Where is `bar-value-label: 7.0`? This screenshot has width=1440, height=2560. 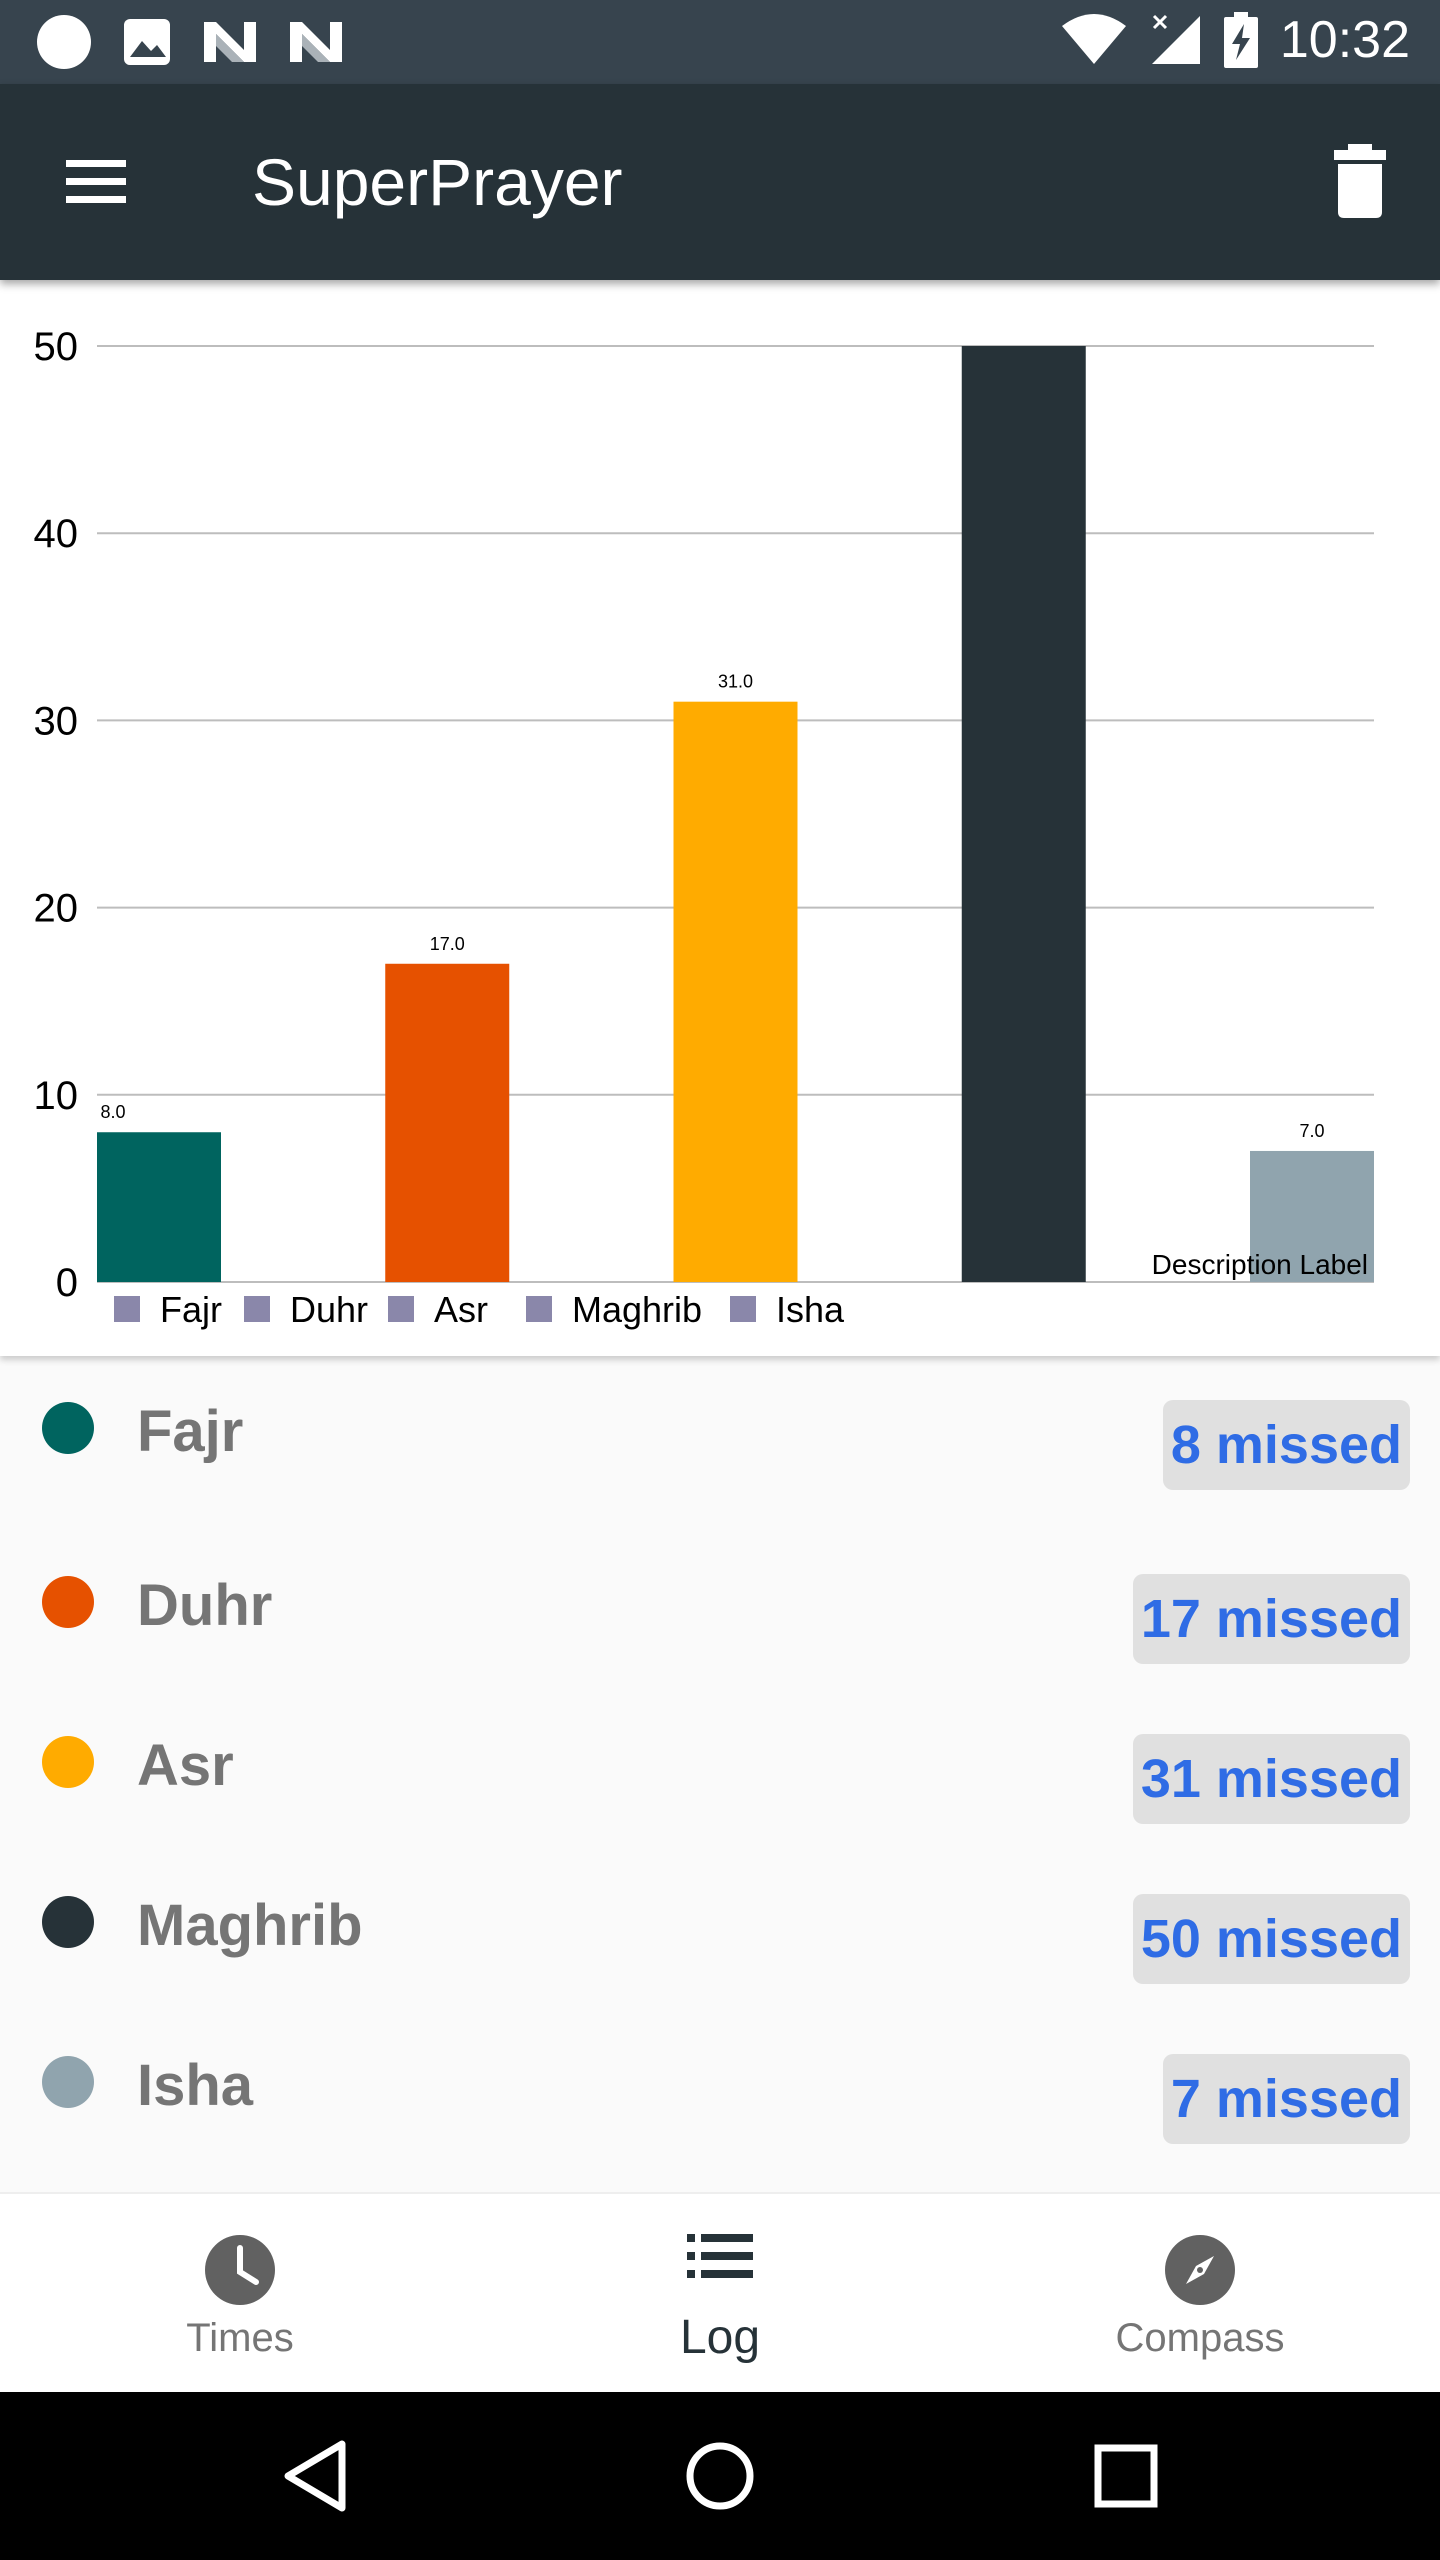
bar-value-label: 7.0 is located at coordinates (1311, 1131).